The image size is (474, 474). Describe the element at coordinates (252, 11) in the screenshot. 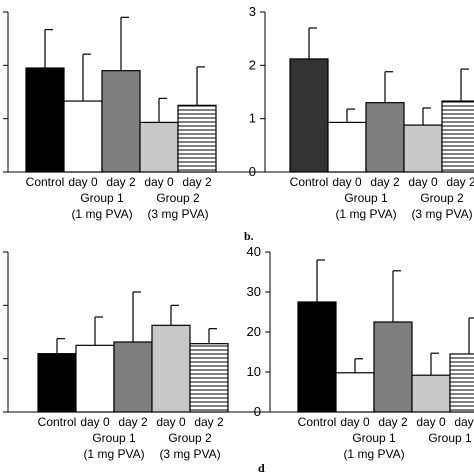

I see `y-tick-label: 3` at that location.